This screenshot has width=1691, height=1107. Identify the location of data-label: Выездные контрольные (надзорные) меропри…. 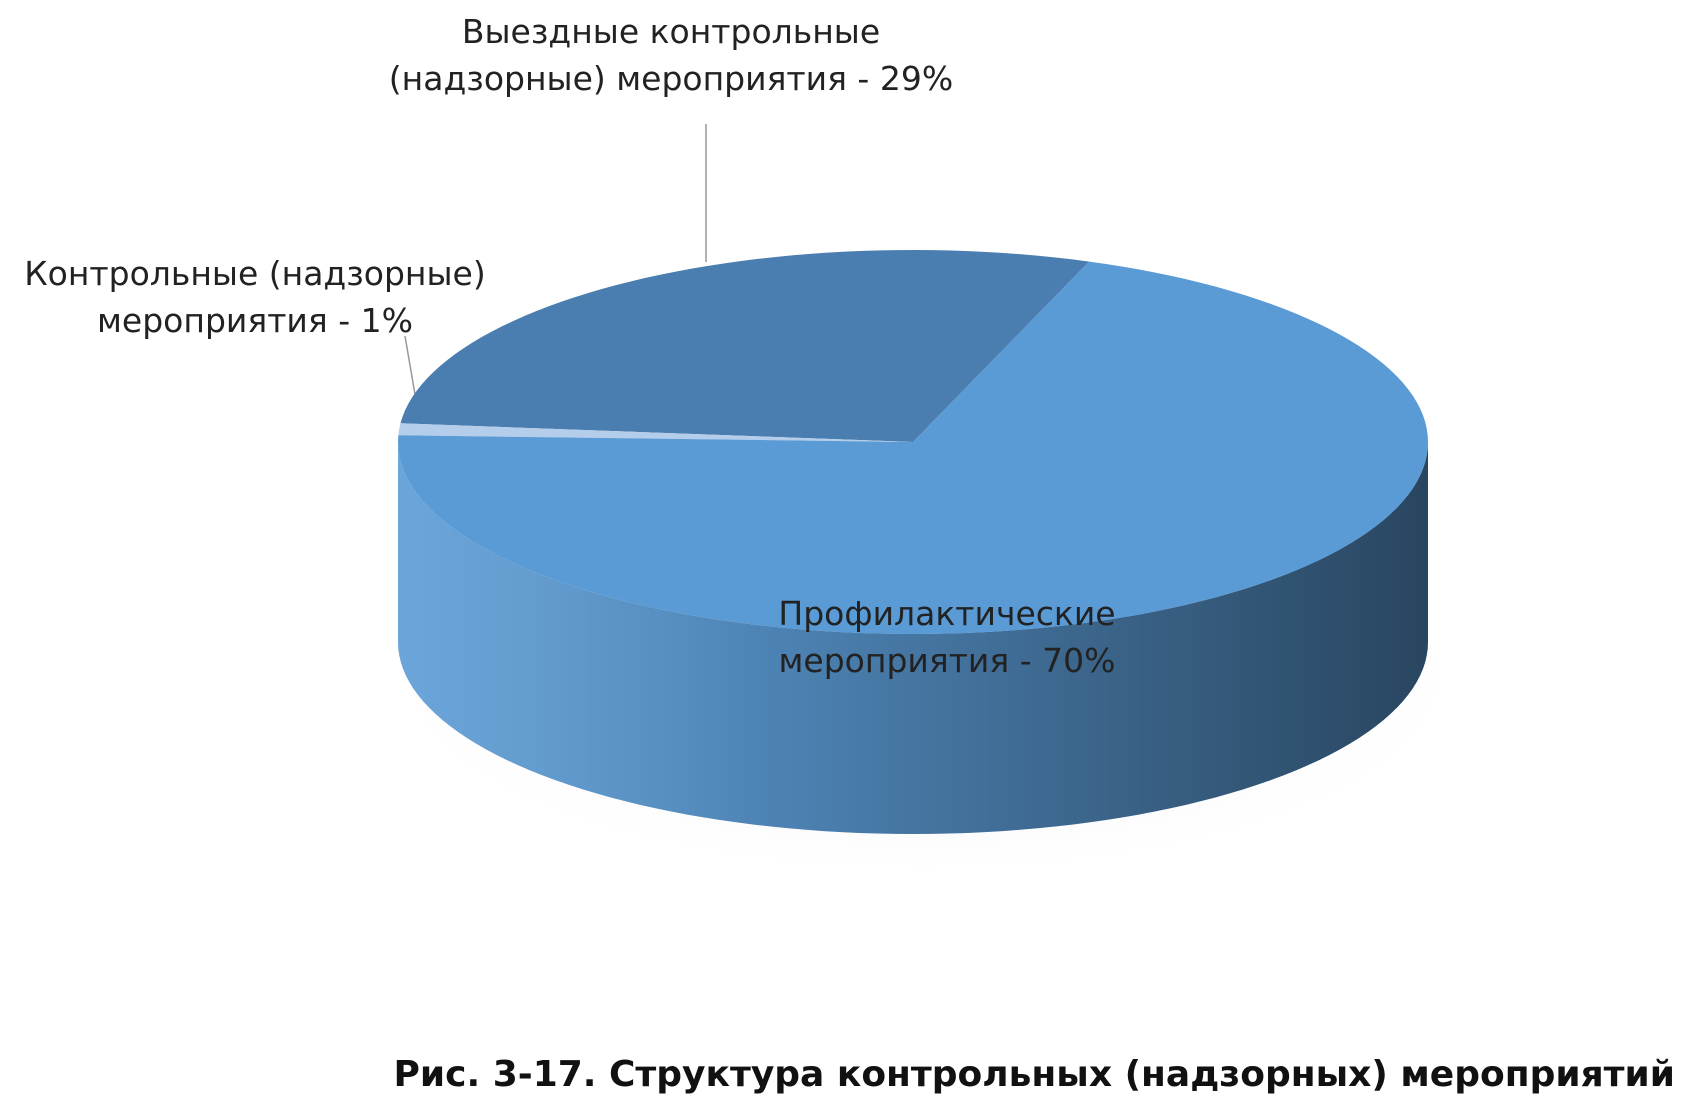
(671, 55).